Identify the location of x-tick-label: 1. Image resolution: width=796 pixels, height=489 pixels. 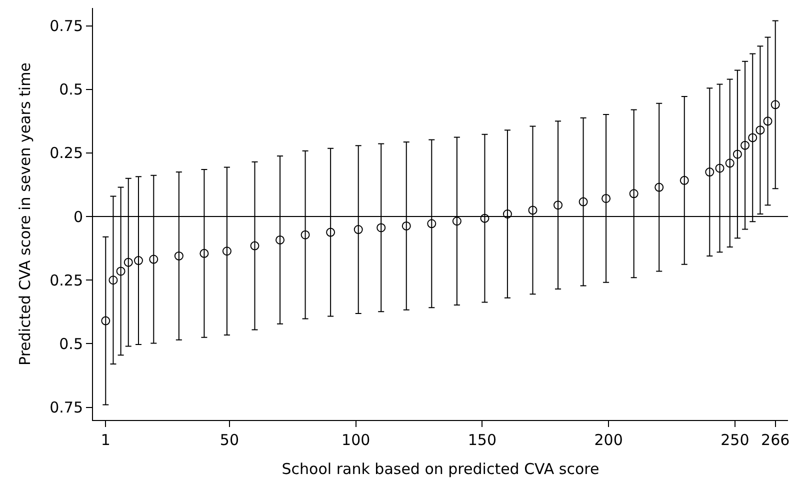
(105, 440).